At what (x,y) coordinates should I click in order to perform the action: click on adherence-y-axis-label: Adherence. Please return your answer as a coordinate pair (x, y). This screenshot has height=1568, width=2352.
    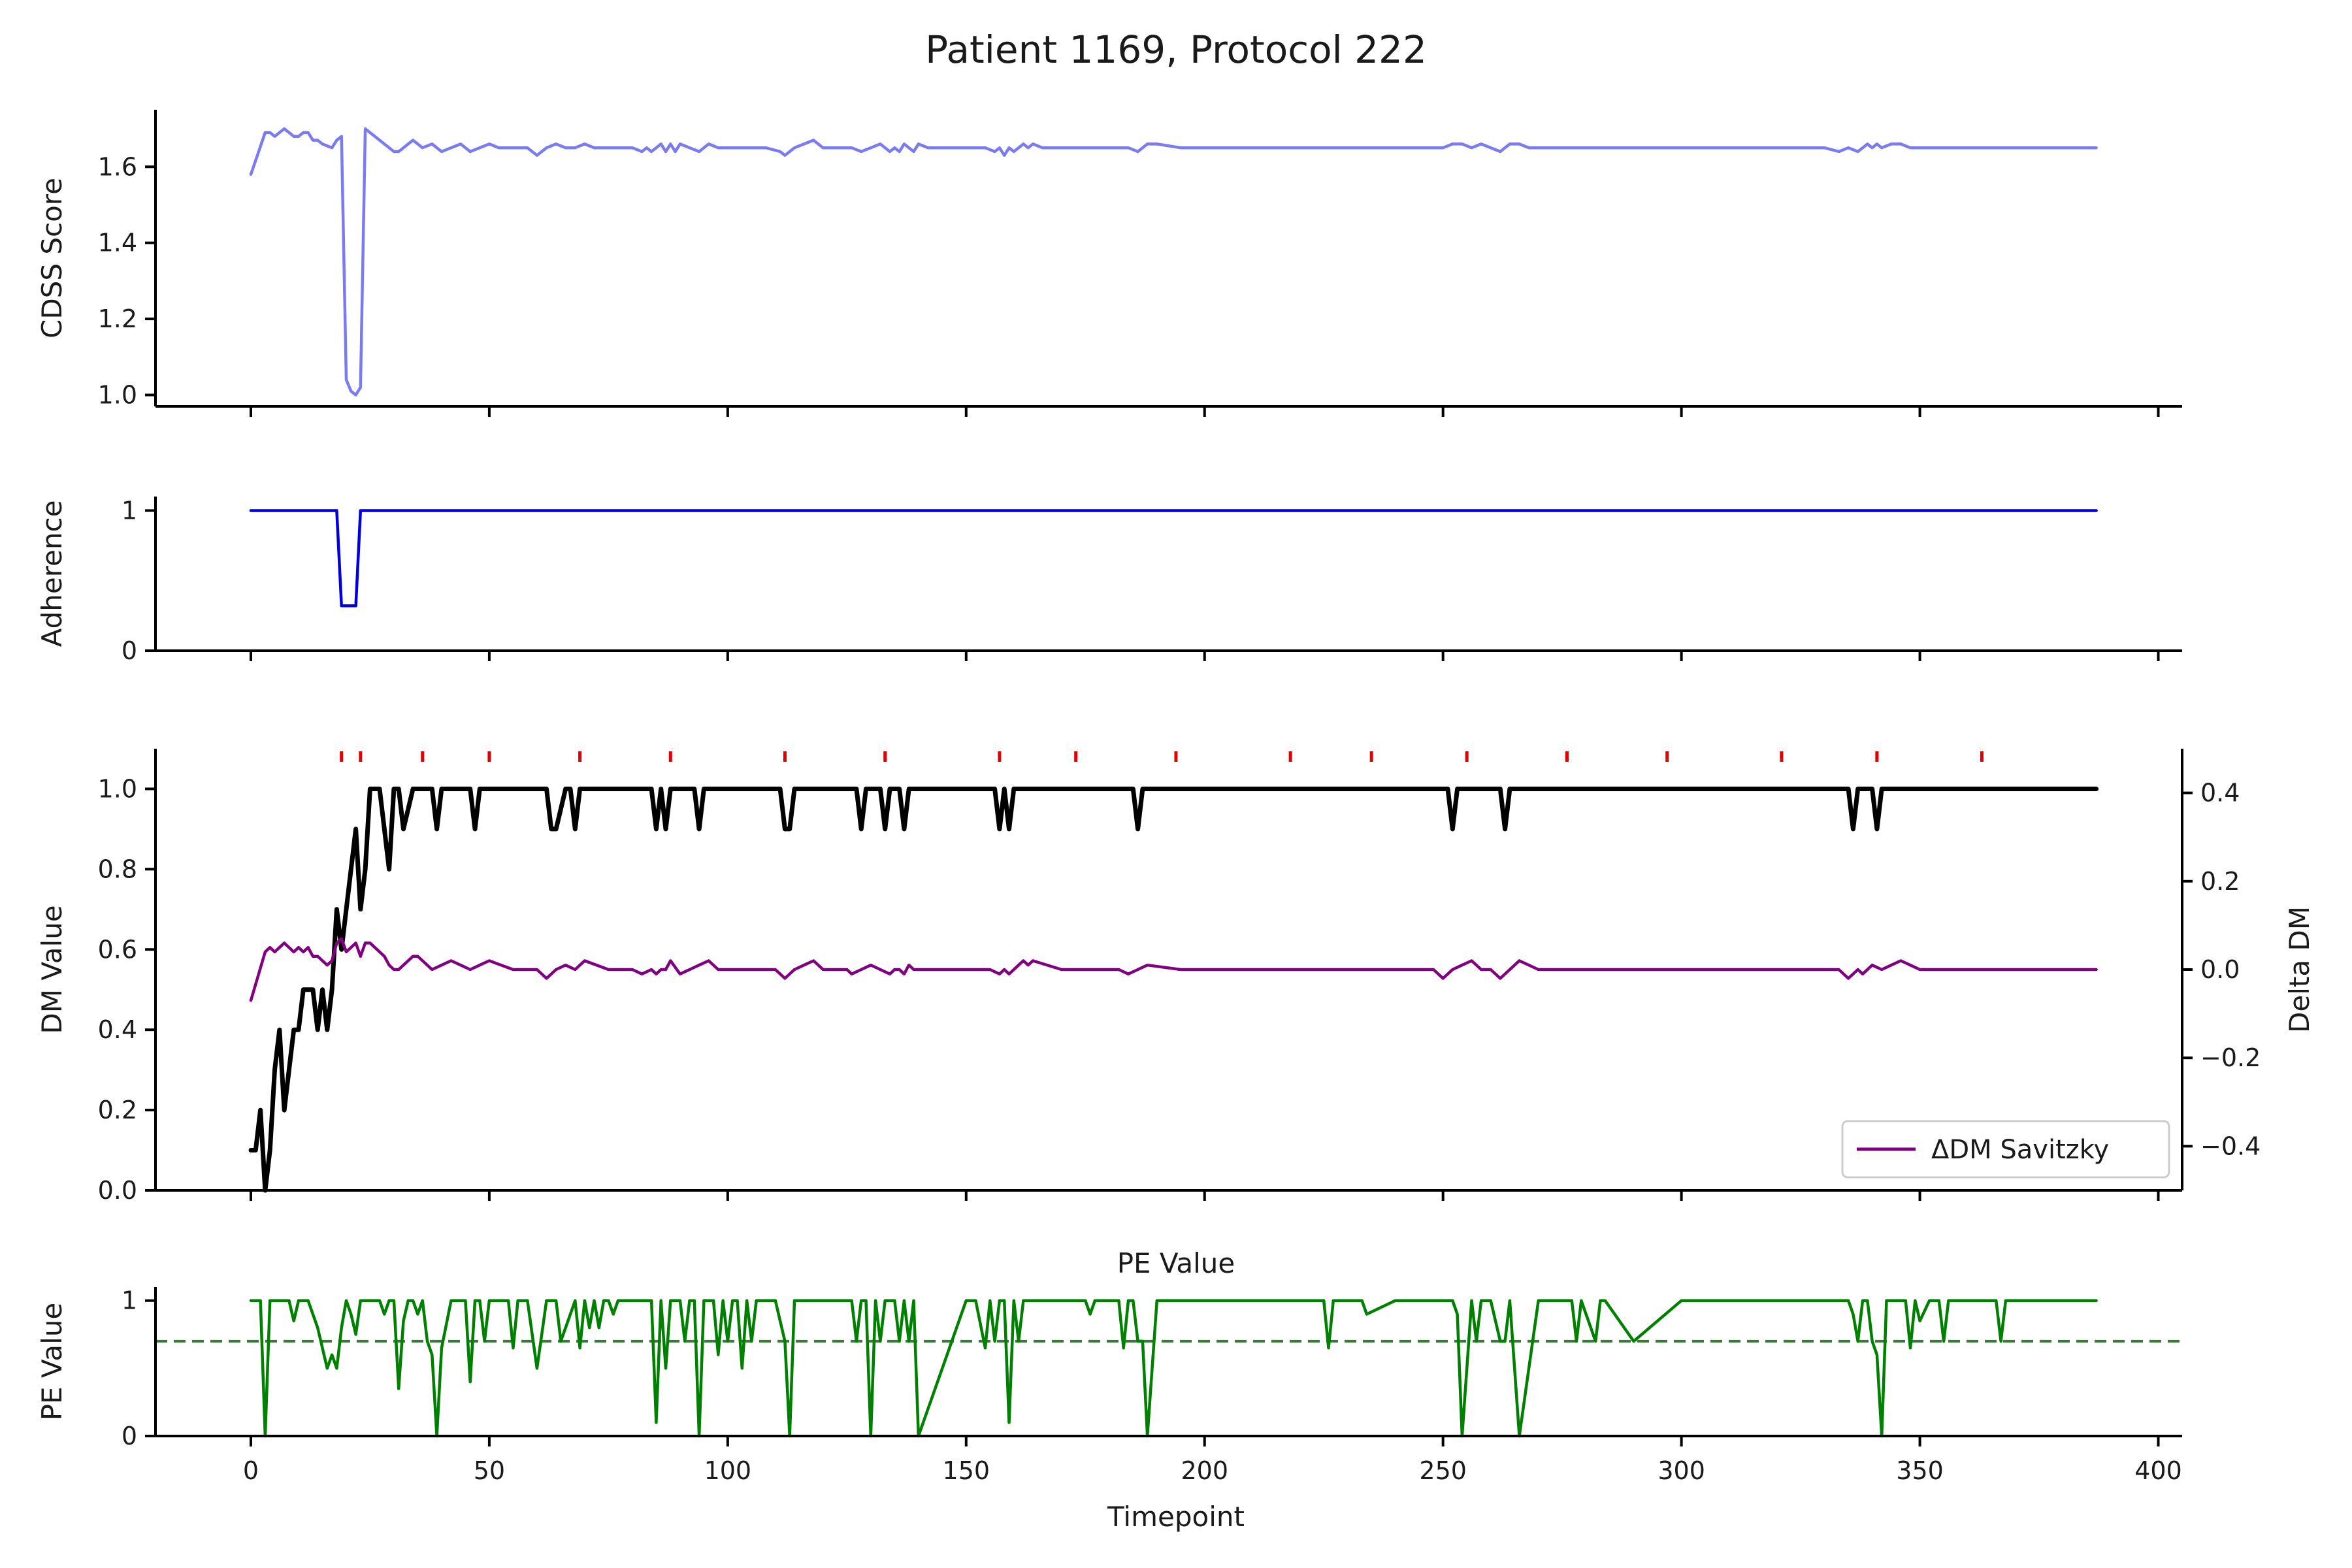
    Looking at the image, I should click on (52, 573).